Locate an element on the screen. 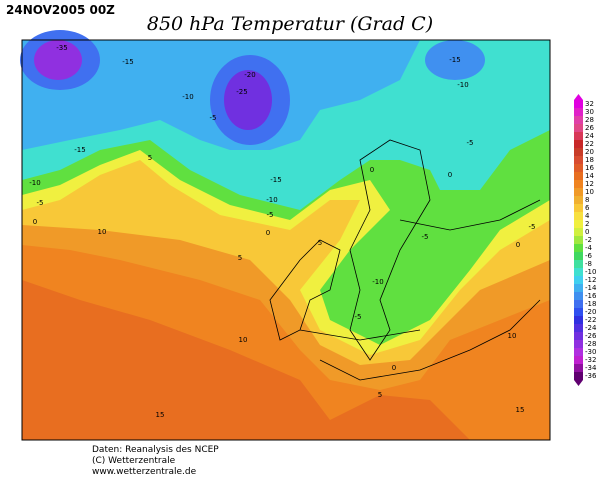  colorbar-label: -18 is located at coordinates (590, 304).